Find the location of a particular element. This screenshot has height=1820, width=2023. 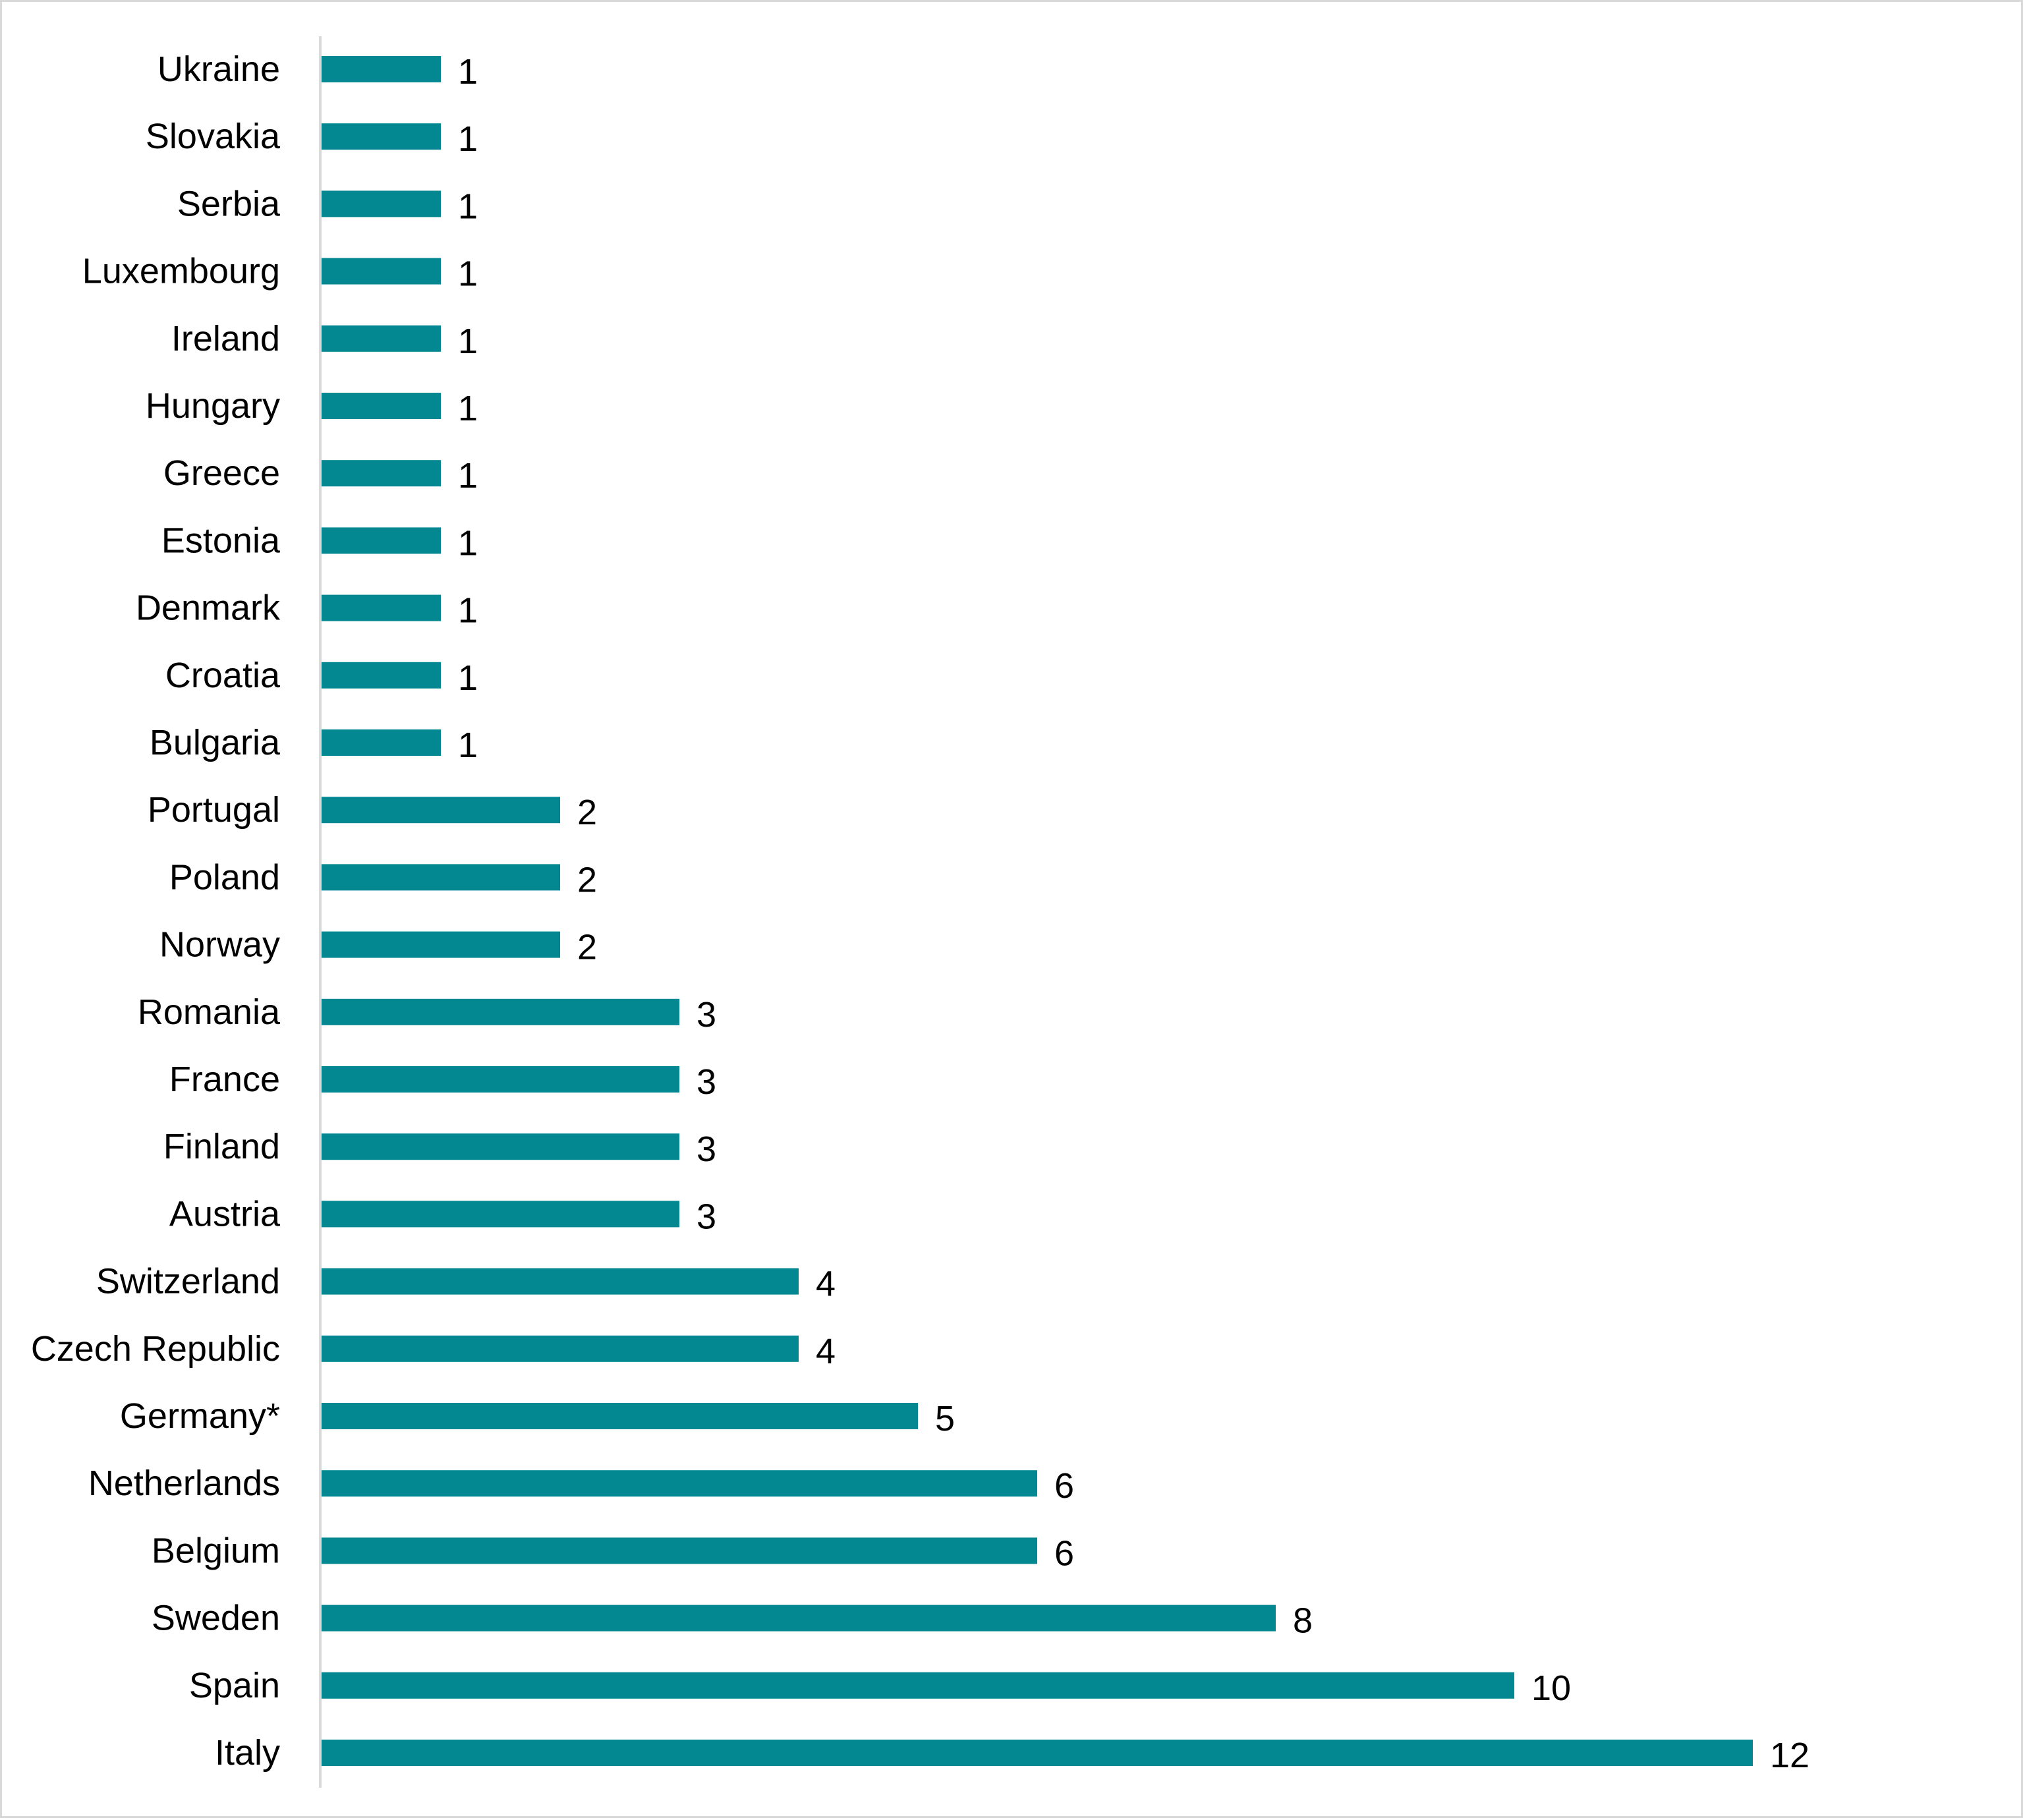

data-label: 5 is located at coordinates (945, 1418).